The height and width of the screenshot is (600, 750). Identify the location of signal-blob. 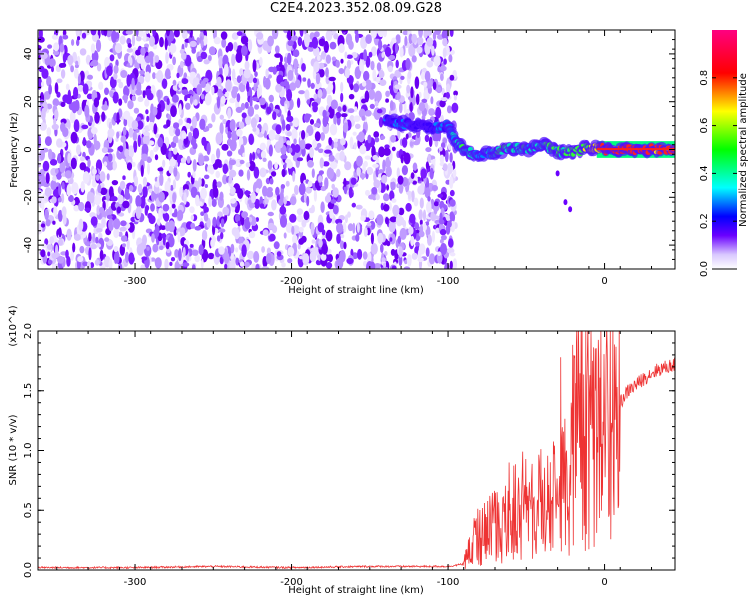
(557, 173).